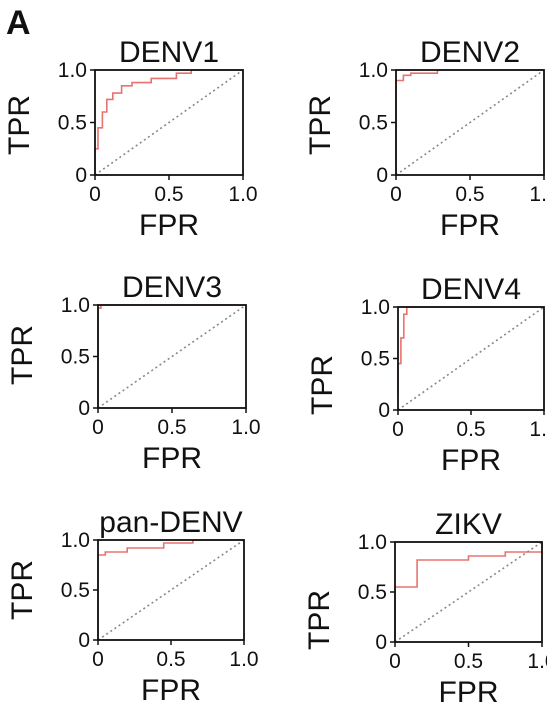 Image resolution: width=547 pixels, height=725 pixels. I want to click on roc-panel: DENV2 0 0.5 1.0 0 0.5 1.0 FPR TPR, so click(425, 139).